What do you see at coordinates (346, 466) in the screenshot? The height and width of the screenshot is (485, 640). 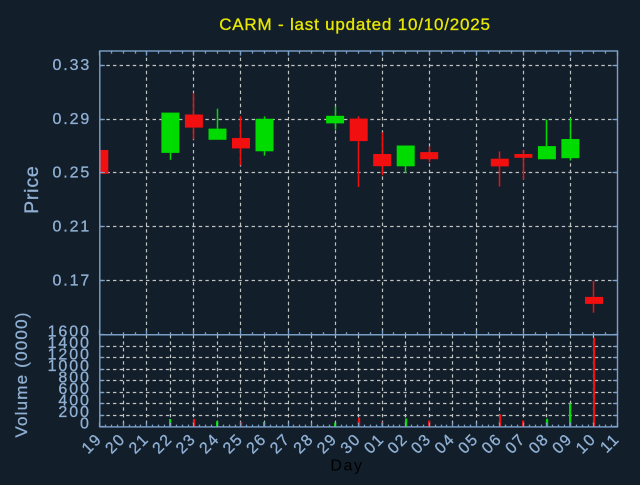 I see `svg-text: Day` at bounding box center [346, 466].